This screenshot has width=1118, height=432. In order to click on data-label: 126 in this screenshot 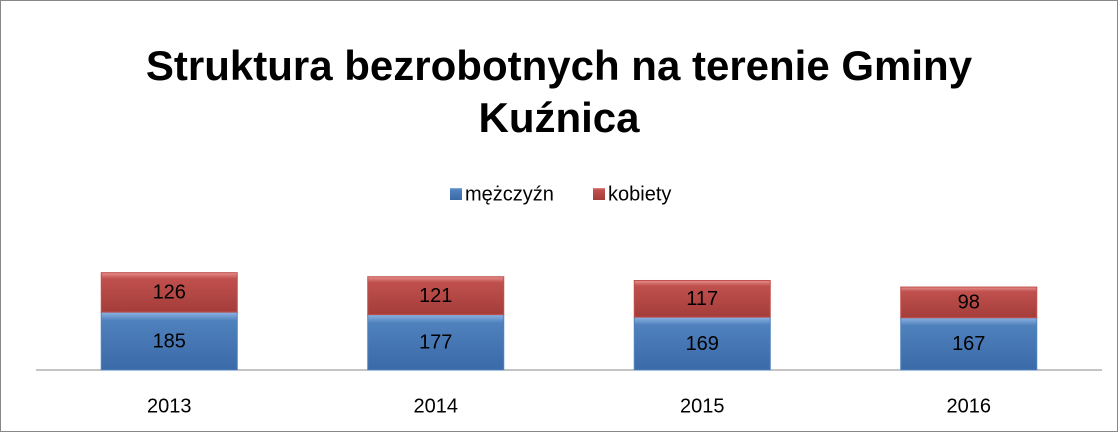, I will do `click(169, 293)`.